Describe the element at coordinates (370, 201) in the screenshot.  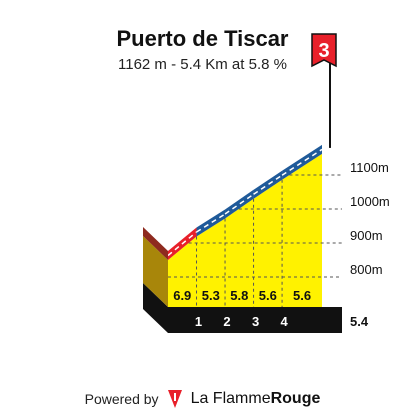
I see `elevation-tick-label: 1000m` at that location.